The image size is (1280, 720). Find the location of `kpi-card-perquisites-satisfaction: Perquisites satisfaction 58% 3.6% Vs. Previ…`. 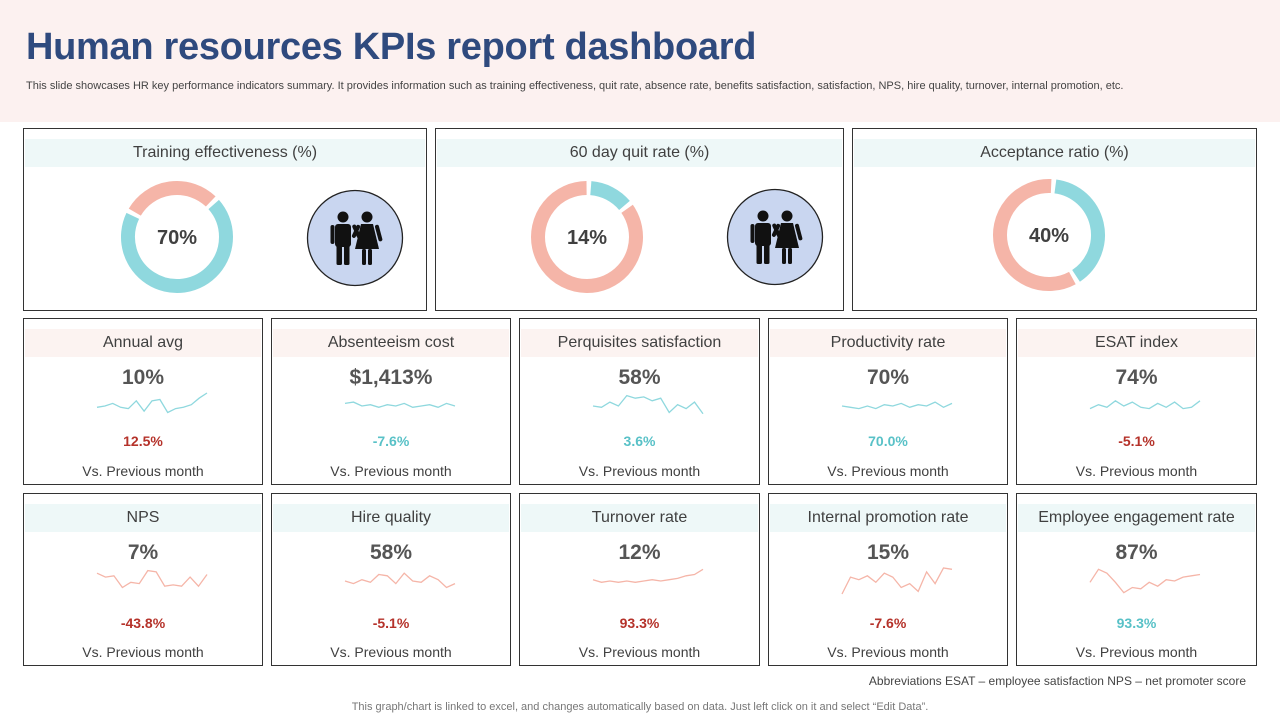

kpi-card-perquisites-satisfaction: Perquisites satisfaction 58% 3.6% Vs. Previ… is located at coordinates (639, 401).